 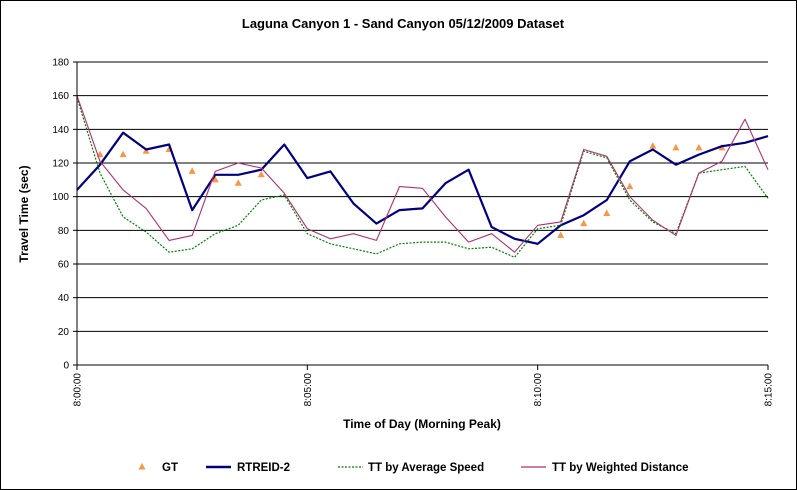 I want to click on y-tick-label: 20, so click(x=64, y=332).